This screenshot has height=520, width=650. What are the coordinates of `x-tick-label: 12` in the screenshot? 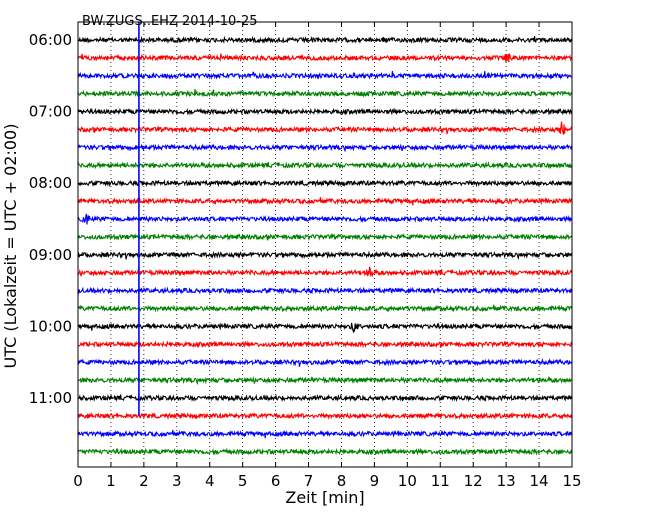 It's located at (473, 481).